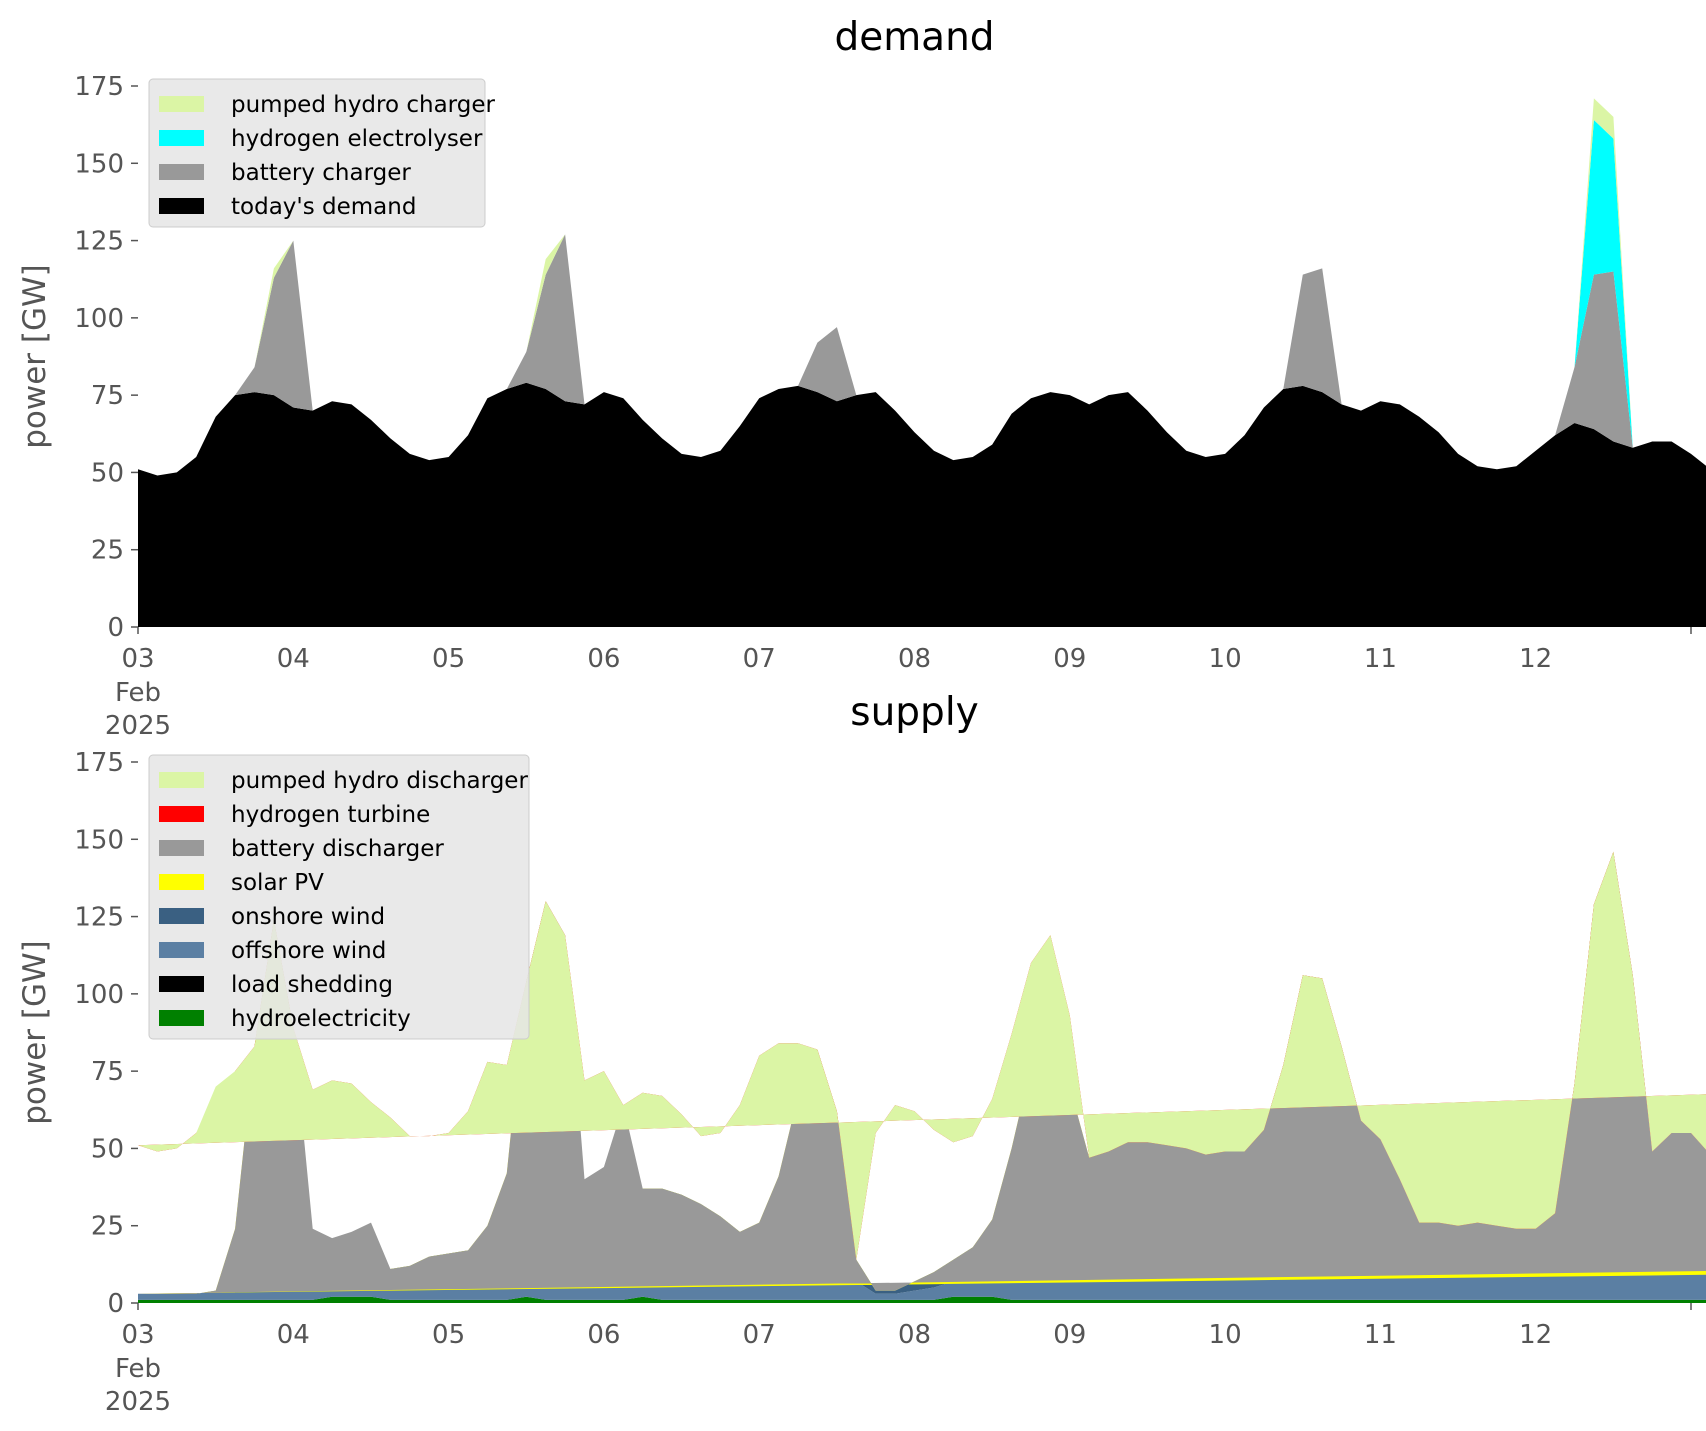 Image resolution: width=1706 pixels, height=1431 pixels. I want to click on legend-label: today's demand, so click(323, 207).